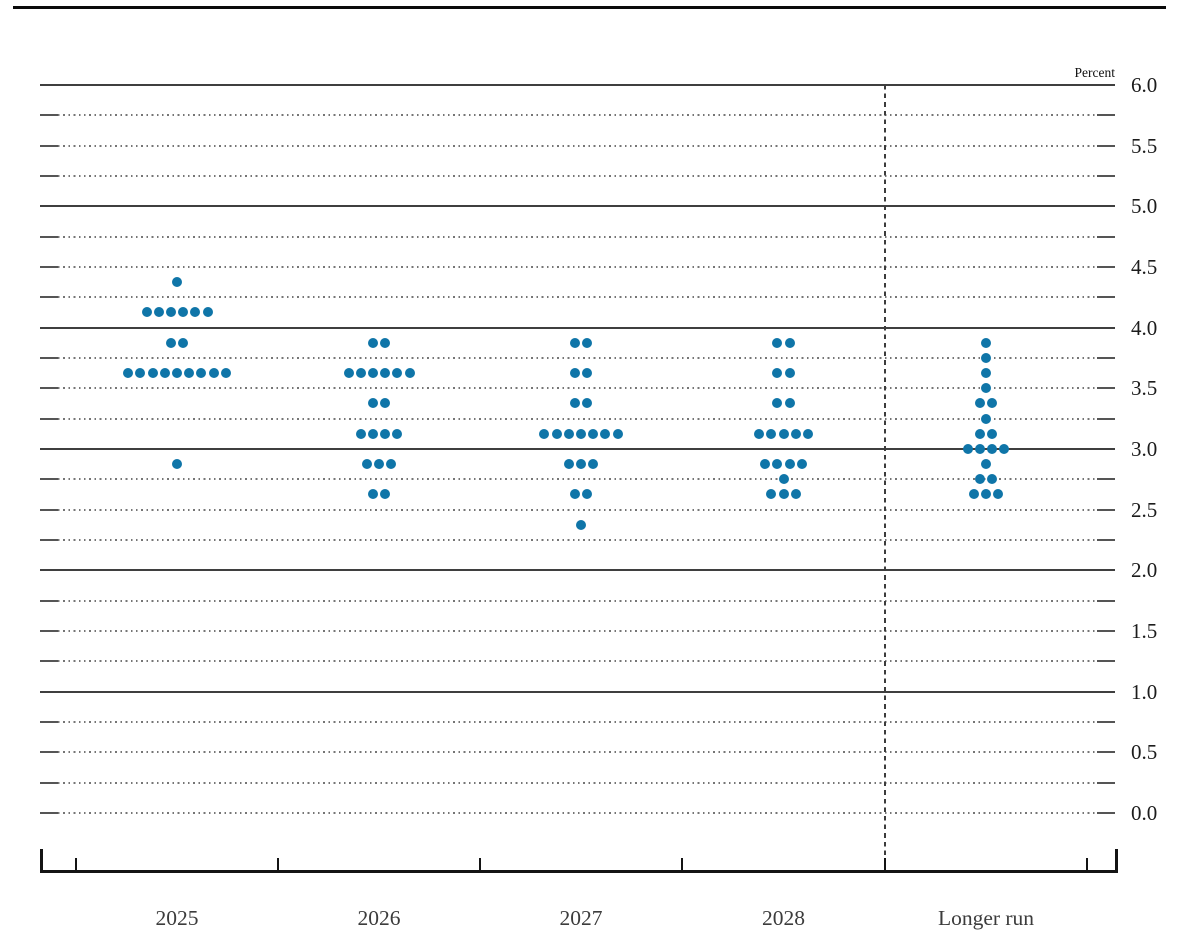 The height and width of the screenshot is (944, 1194). What do you see at coordinates (1144, 448) in the screenshot?
I see `y-axis-tick-label: 3.0` at bounding box center [1144, 448].